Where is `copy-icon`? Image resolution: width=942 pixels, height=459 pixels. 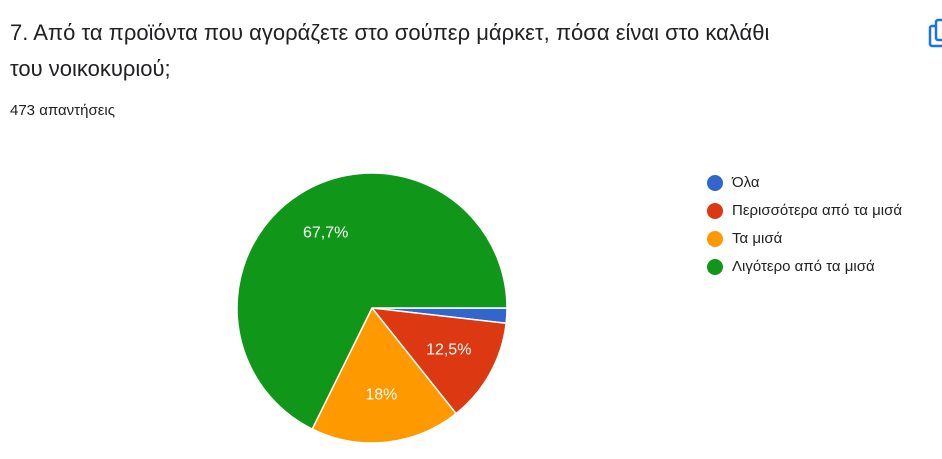 copy-icon is located at coordinates (935, 33).